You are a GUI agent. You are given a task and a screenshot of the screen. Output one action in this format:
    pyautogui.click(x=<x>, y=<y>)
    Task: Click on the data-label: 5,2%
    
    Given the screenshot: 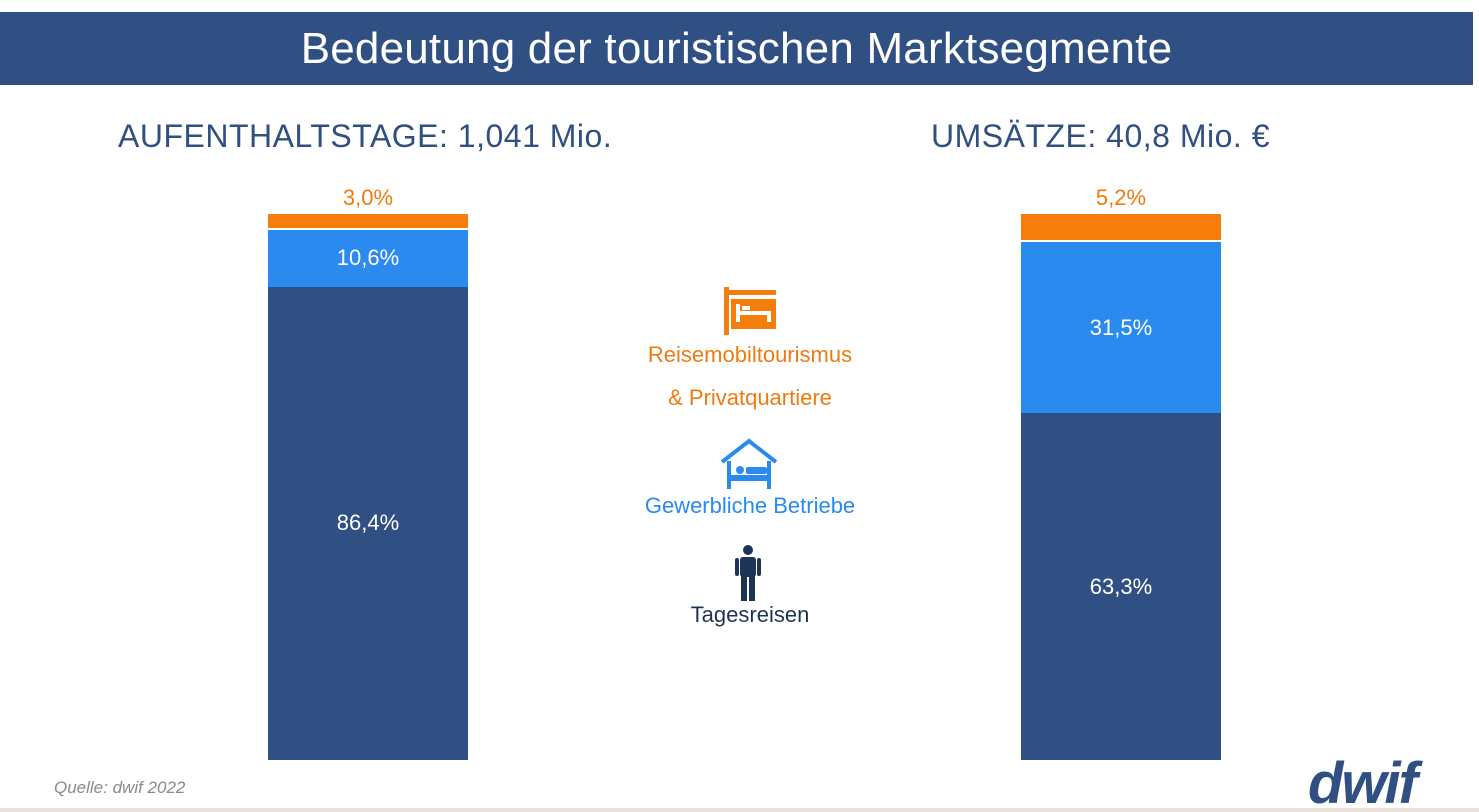 What is the action you would take?
    pyautogui.click(x=1121, y=197)
    